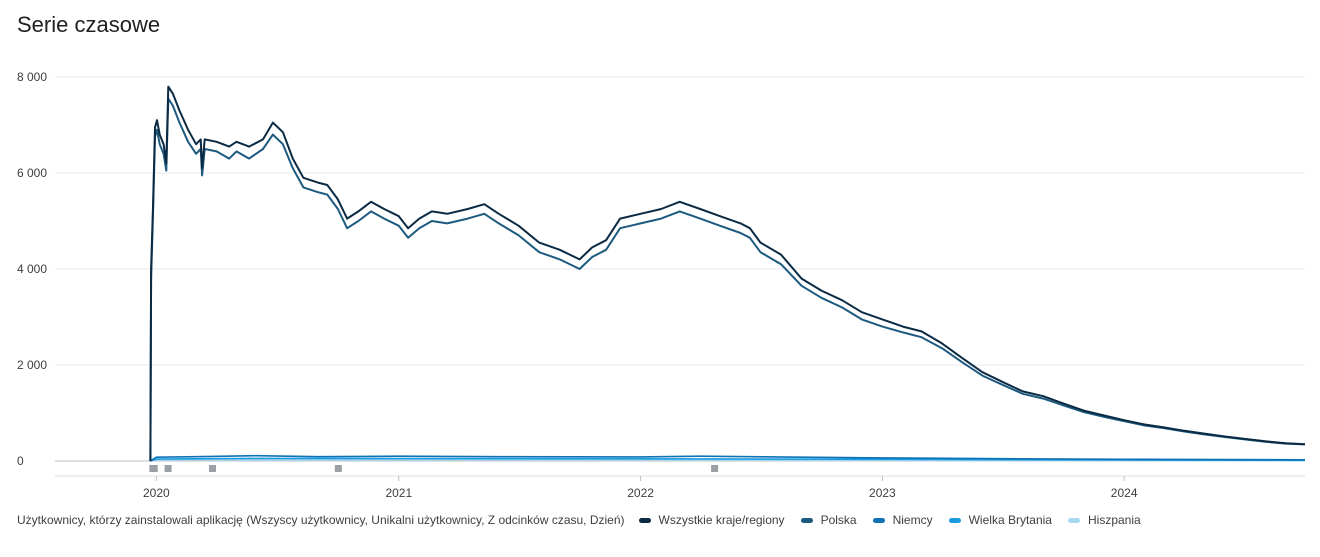  What do you see at coordinates (1010, 520) in the screenshot?
I see `legend-label: Wielka Brytania` at bounding box center [1010, 520].